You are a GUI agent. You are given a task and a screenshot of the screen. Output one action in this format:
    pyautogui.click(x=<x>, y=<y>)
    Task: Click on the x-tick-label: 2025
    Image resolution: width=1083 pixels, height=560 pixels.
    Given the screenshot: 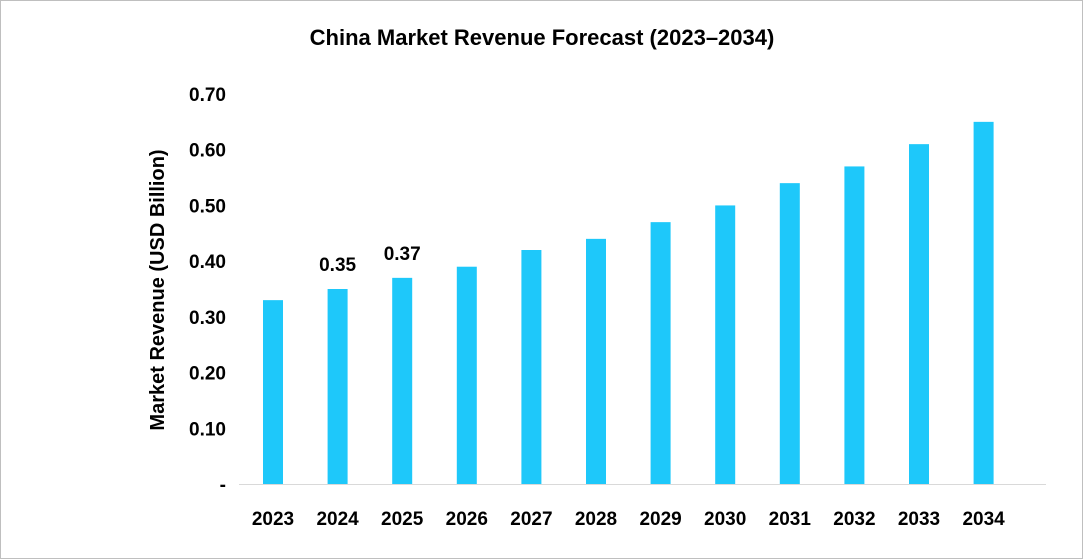 What is the action you would take?
    pyautogui.click(x=402, y=519)
    